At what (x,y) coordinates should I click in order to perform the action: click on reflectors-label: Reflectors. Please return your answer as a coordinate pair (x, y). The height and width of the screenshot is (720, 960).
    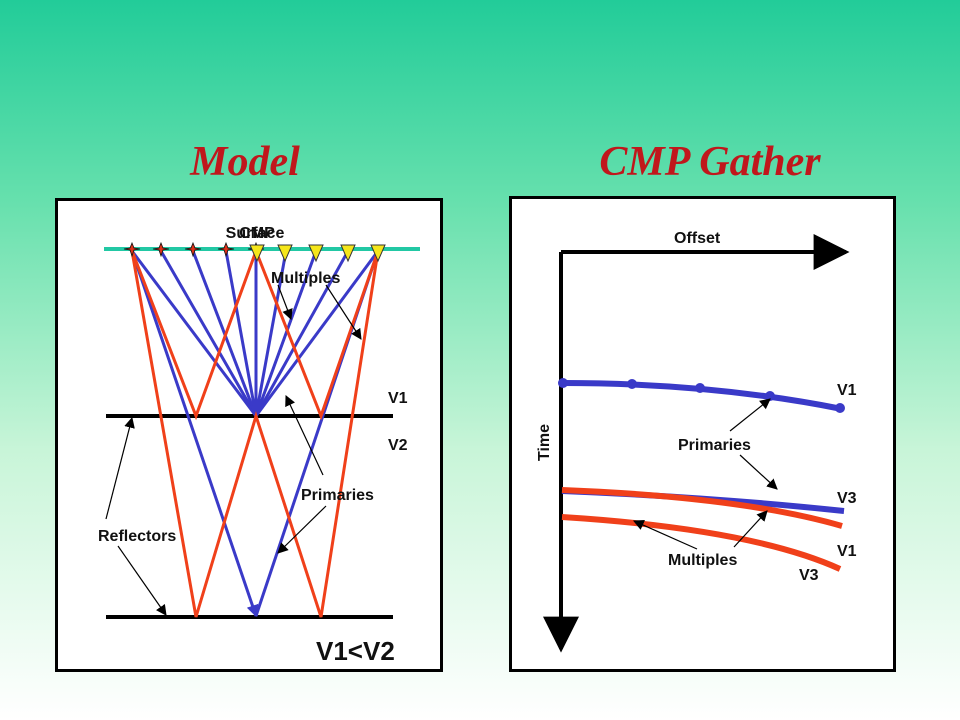
    Looking at the image, I should click on (137, 536).